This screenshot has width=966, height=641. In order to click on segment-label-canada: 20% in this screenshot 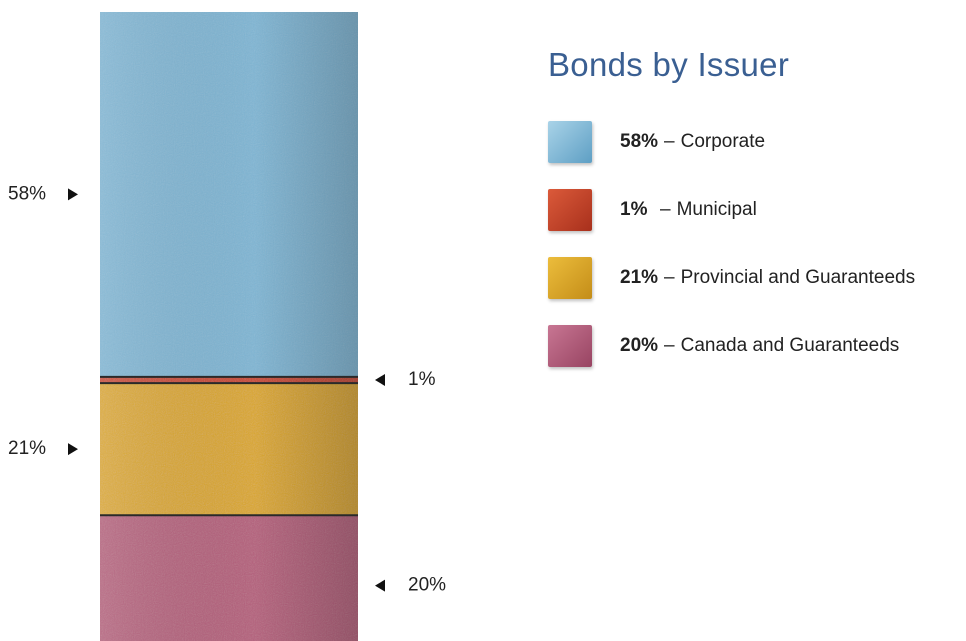, I will do `click(427, 585)`.